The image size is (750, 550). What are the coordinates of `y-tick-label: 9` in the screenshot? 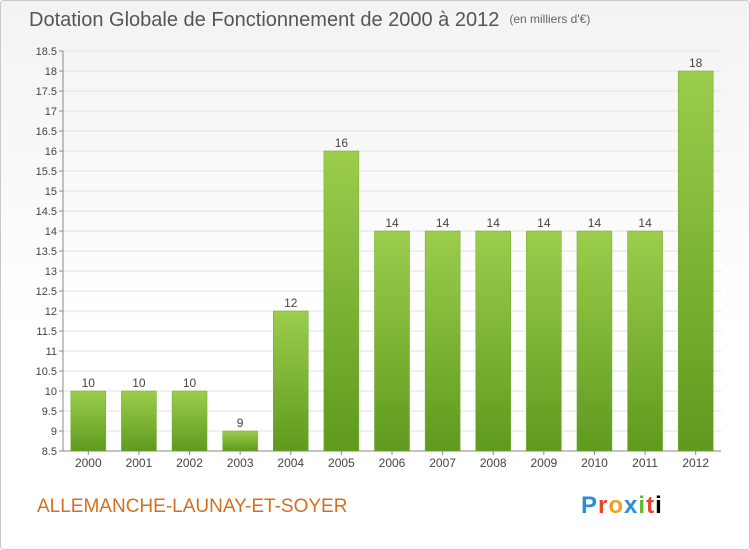 It's located at (54, 432).